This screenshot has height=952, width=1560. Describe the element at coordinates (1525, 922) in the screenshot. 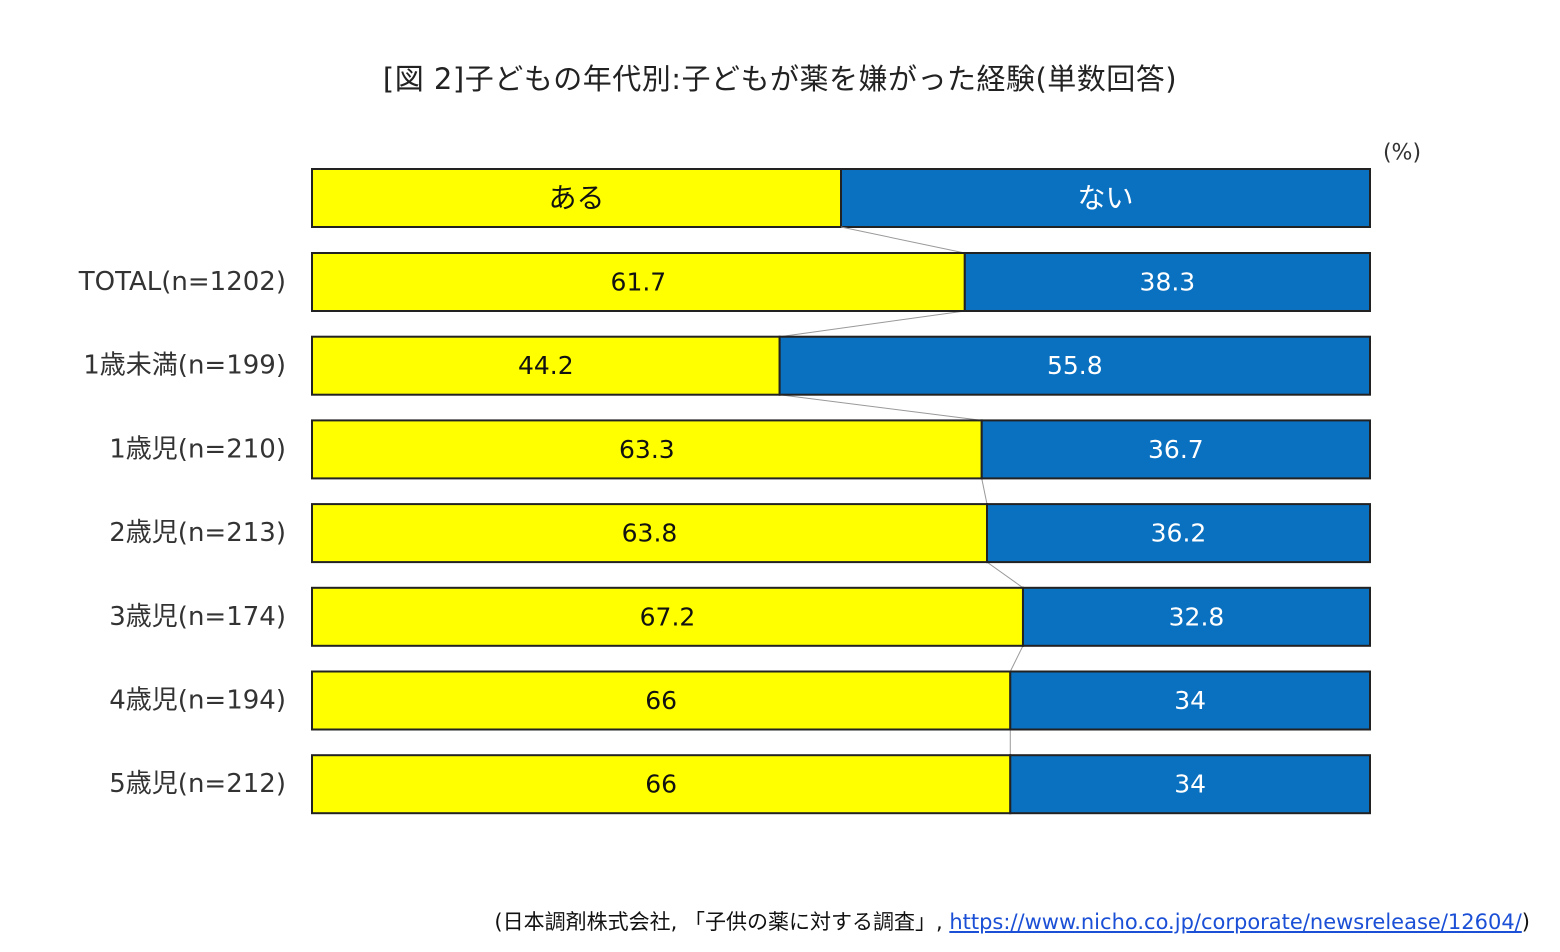

I see `source-suffix: )` at that location.